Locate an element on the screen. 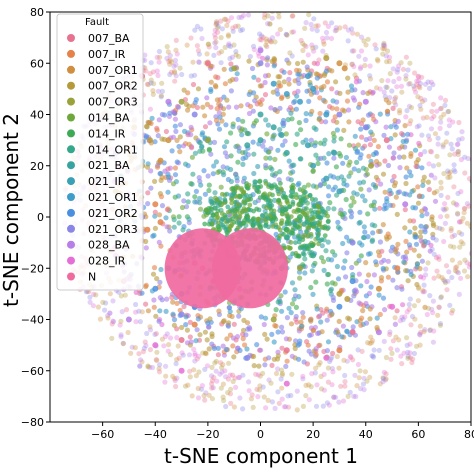  series-point-028_IR is located at coordinates (155, 345).